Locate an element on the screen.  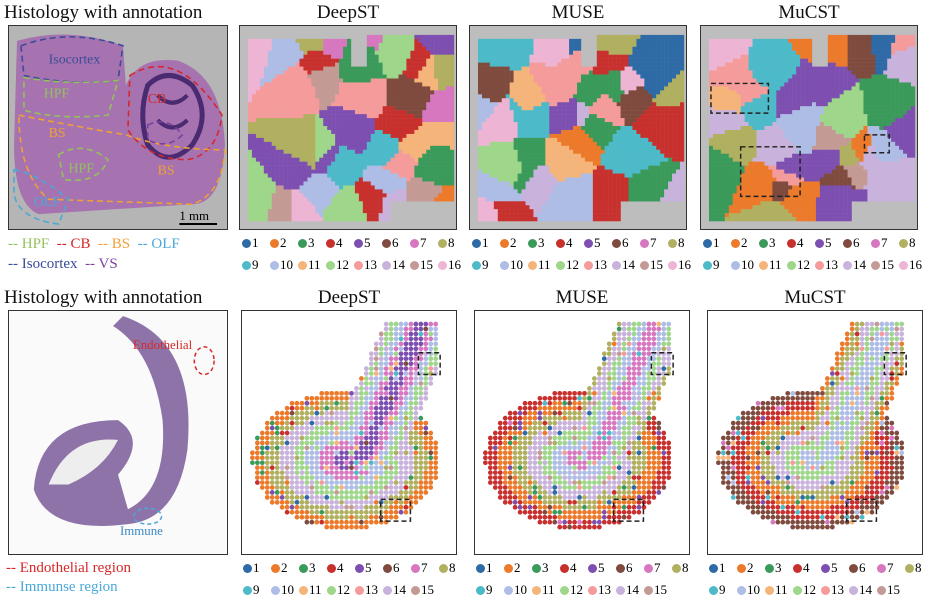
legend-bs: -- BS is located at coordinates (112, 244).